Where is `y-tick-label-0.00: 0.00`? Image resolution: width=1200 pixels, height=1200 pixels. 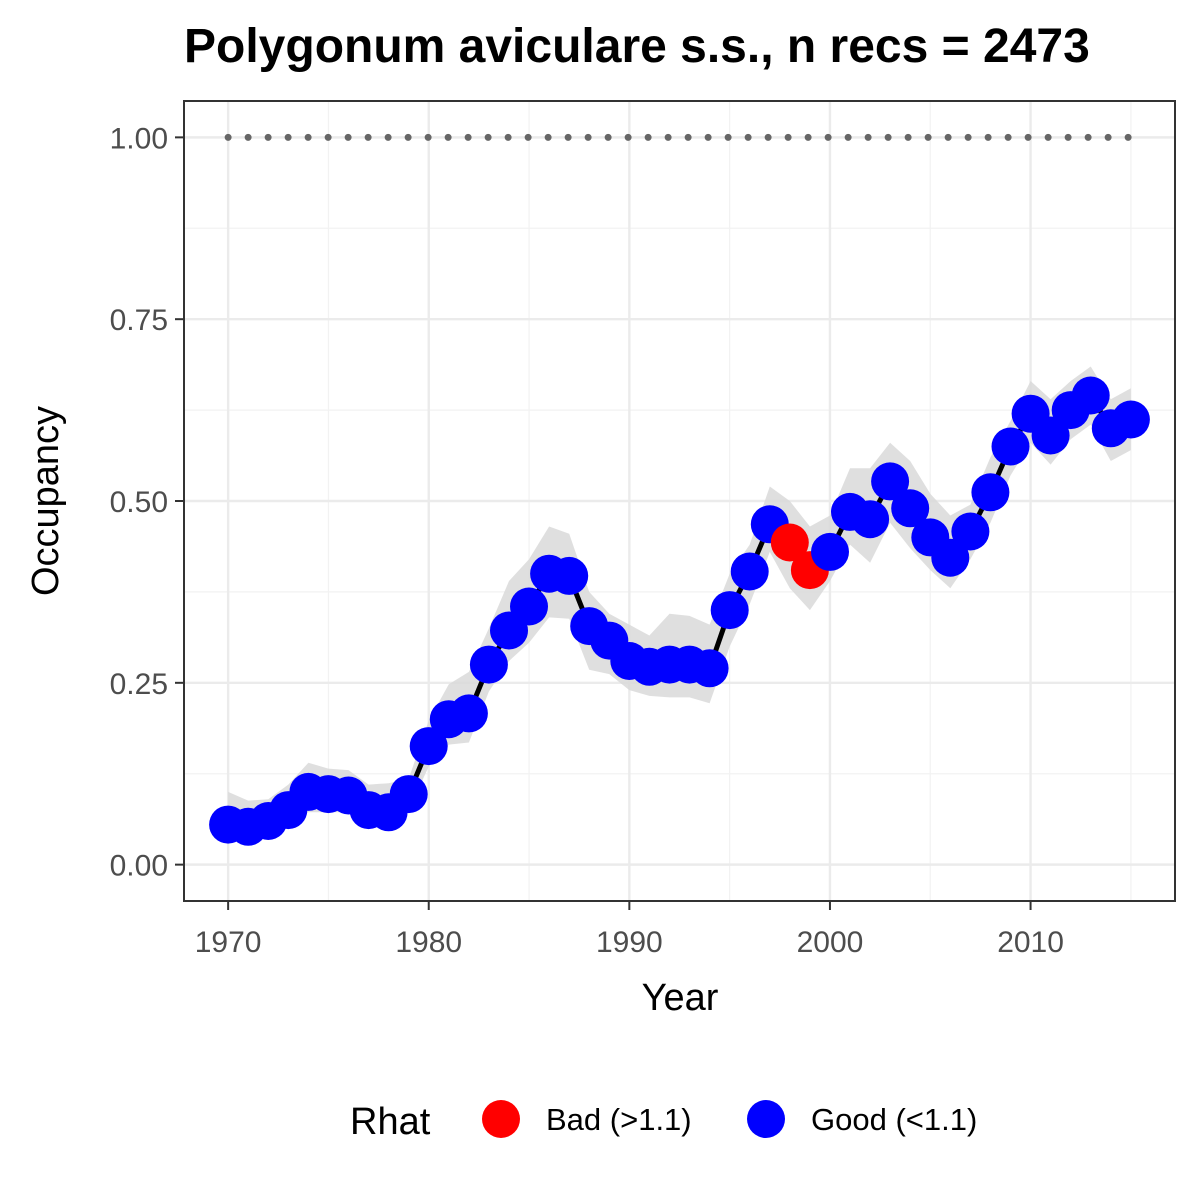 y-tick-label-0.00: 0.00 is located at coordinates (139, 866).